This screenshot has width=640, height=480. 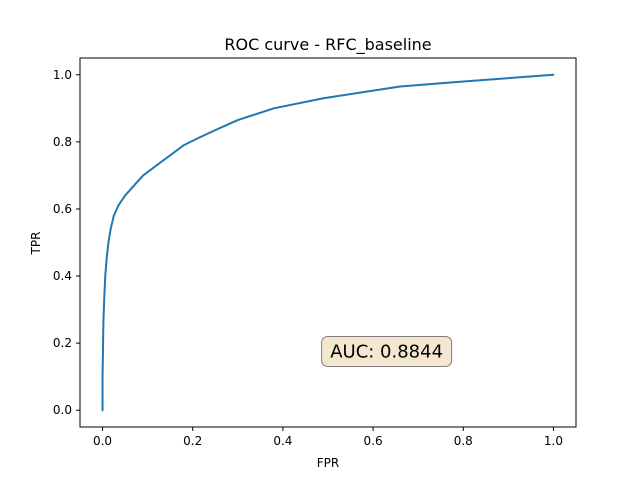 What do you see at coordinates (36, 244) in the screenshot?
I see `y-axis-label: TPR` at bounding box center [36, 244].